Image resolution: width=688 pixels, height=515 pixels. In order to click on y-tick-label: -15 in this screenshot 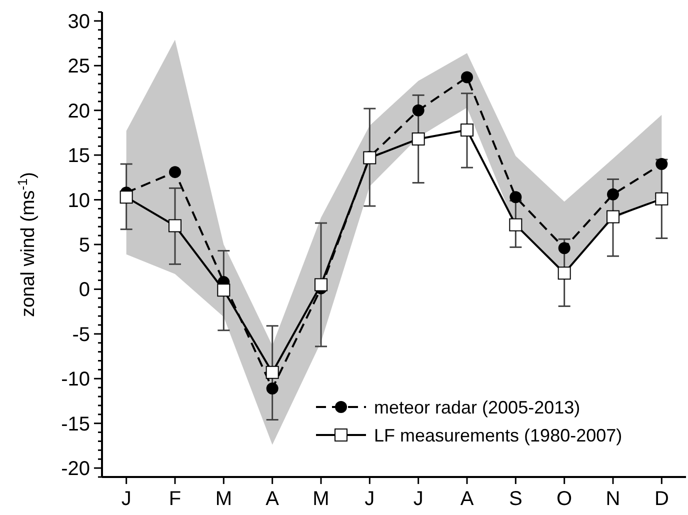, I will do `click(75, 424)`.